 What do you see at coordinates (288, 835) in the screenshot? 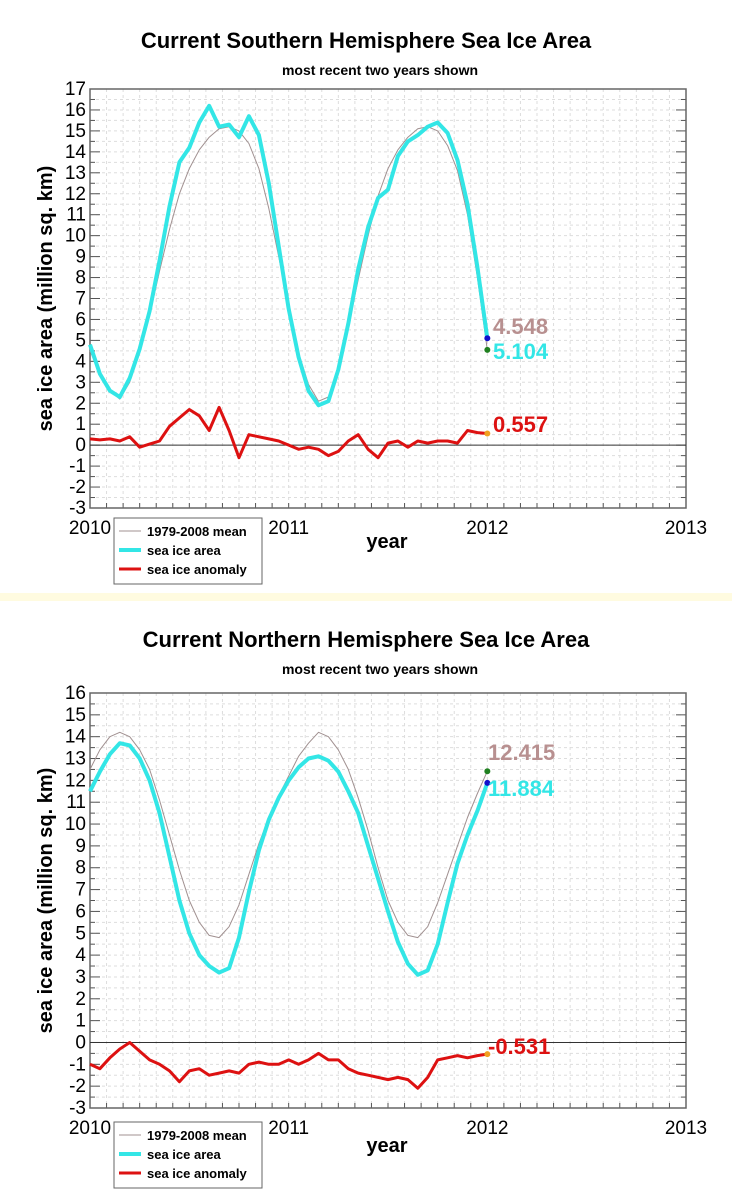
I see `mean-line` at bounding box center [288, 835].